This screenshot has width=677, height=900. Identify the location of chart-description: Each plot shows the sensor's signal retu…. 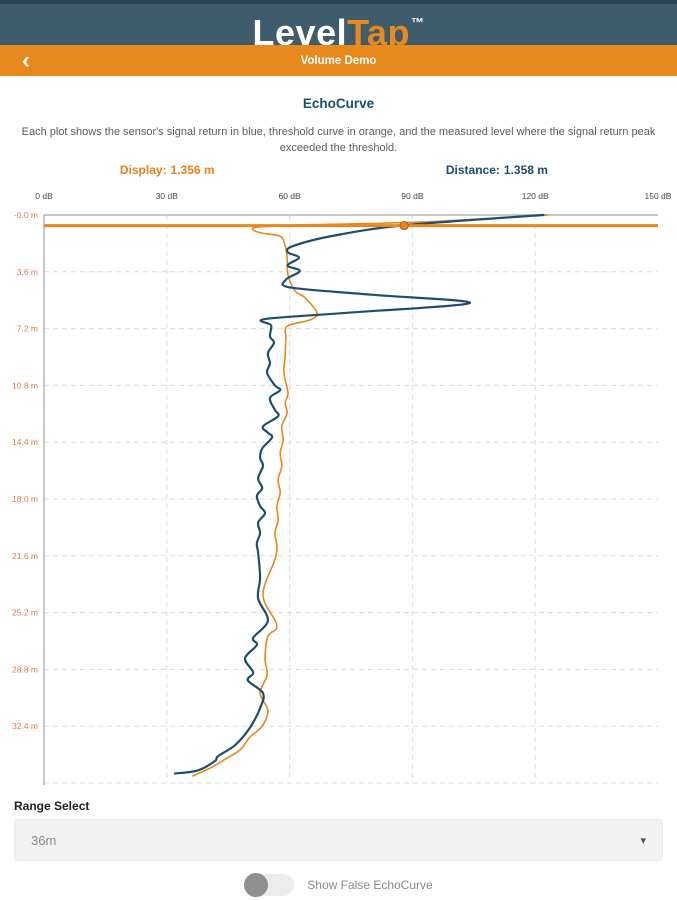
(338, 140).